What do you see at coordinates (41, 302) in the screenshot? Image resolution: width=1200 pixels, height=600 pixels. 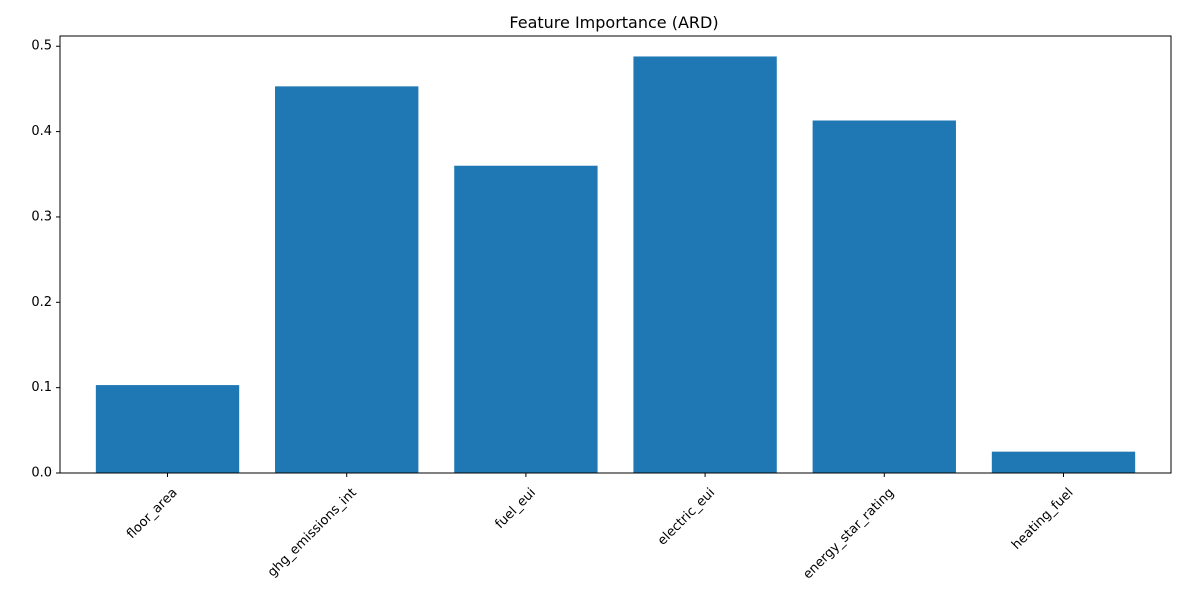 I see `y-tick-label: 0.2` at bounding box center [41, 302].